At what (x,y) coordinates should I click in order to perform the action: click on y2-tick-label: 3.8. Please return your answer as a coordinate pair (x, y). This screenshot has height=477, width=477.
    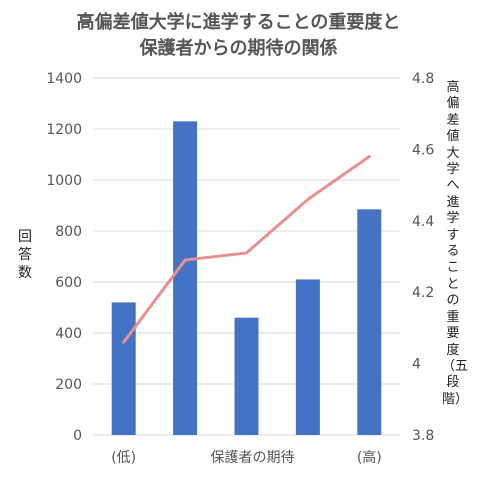
    Looking at the image, I should click on (423, 436).